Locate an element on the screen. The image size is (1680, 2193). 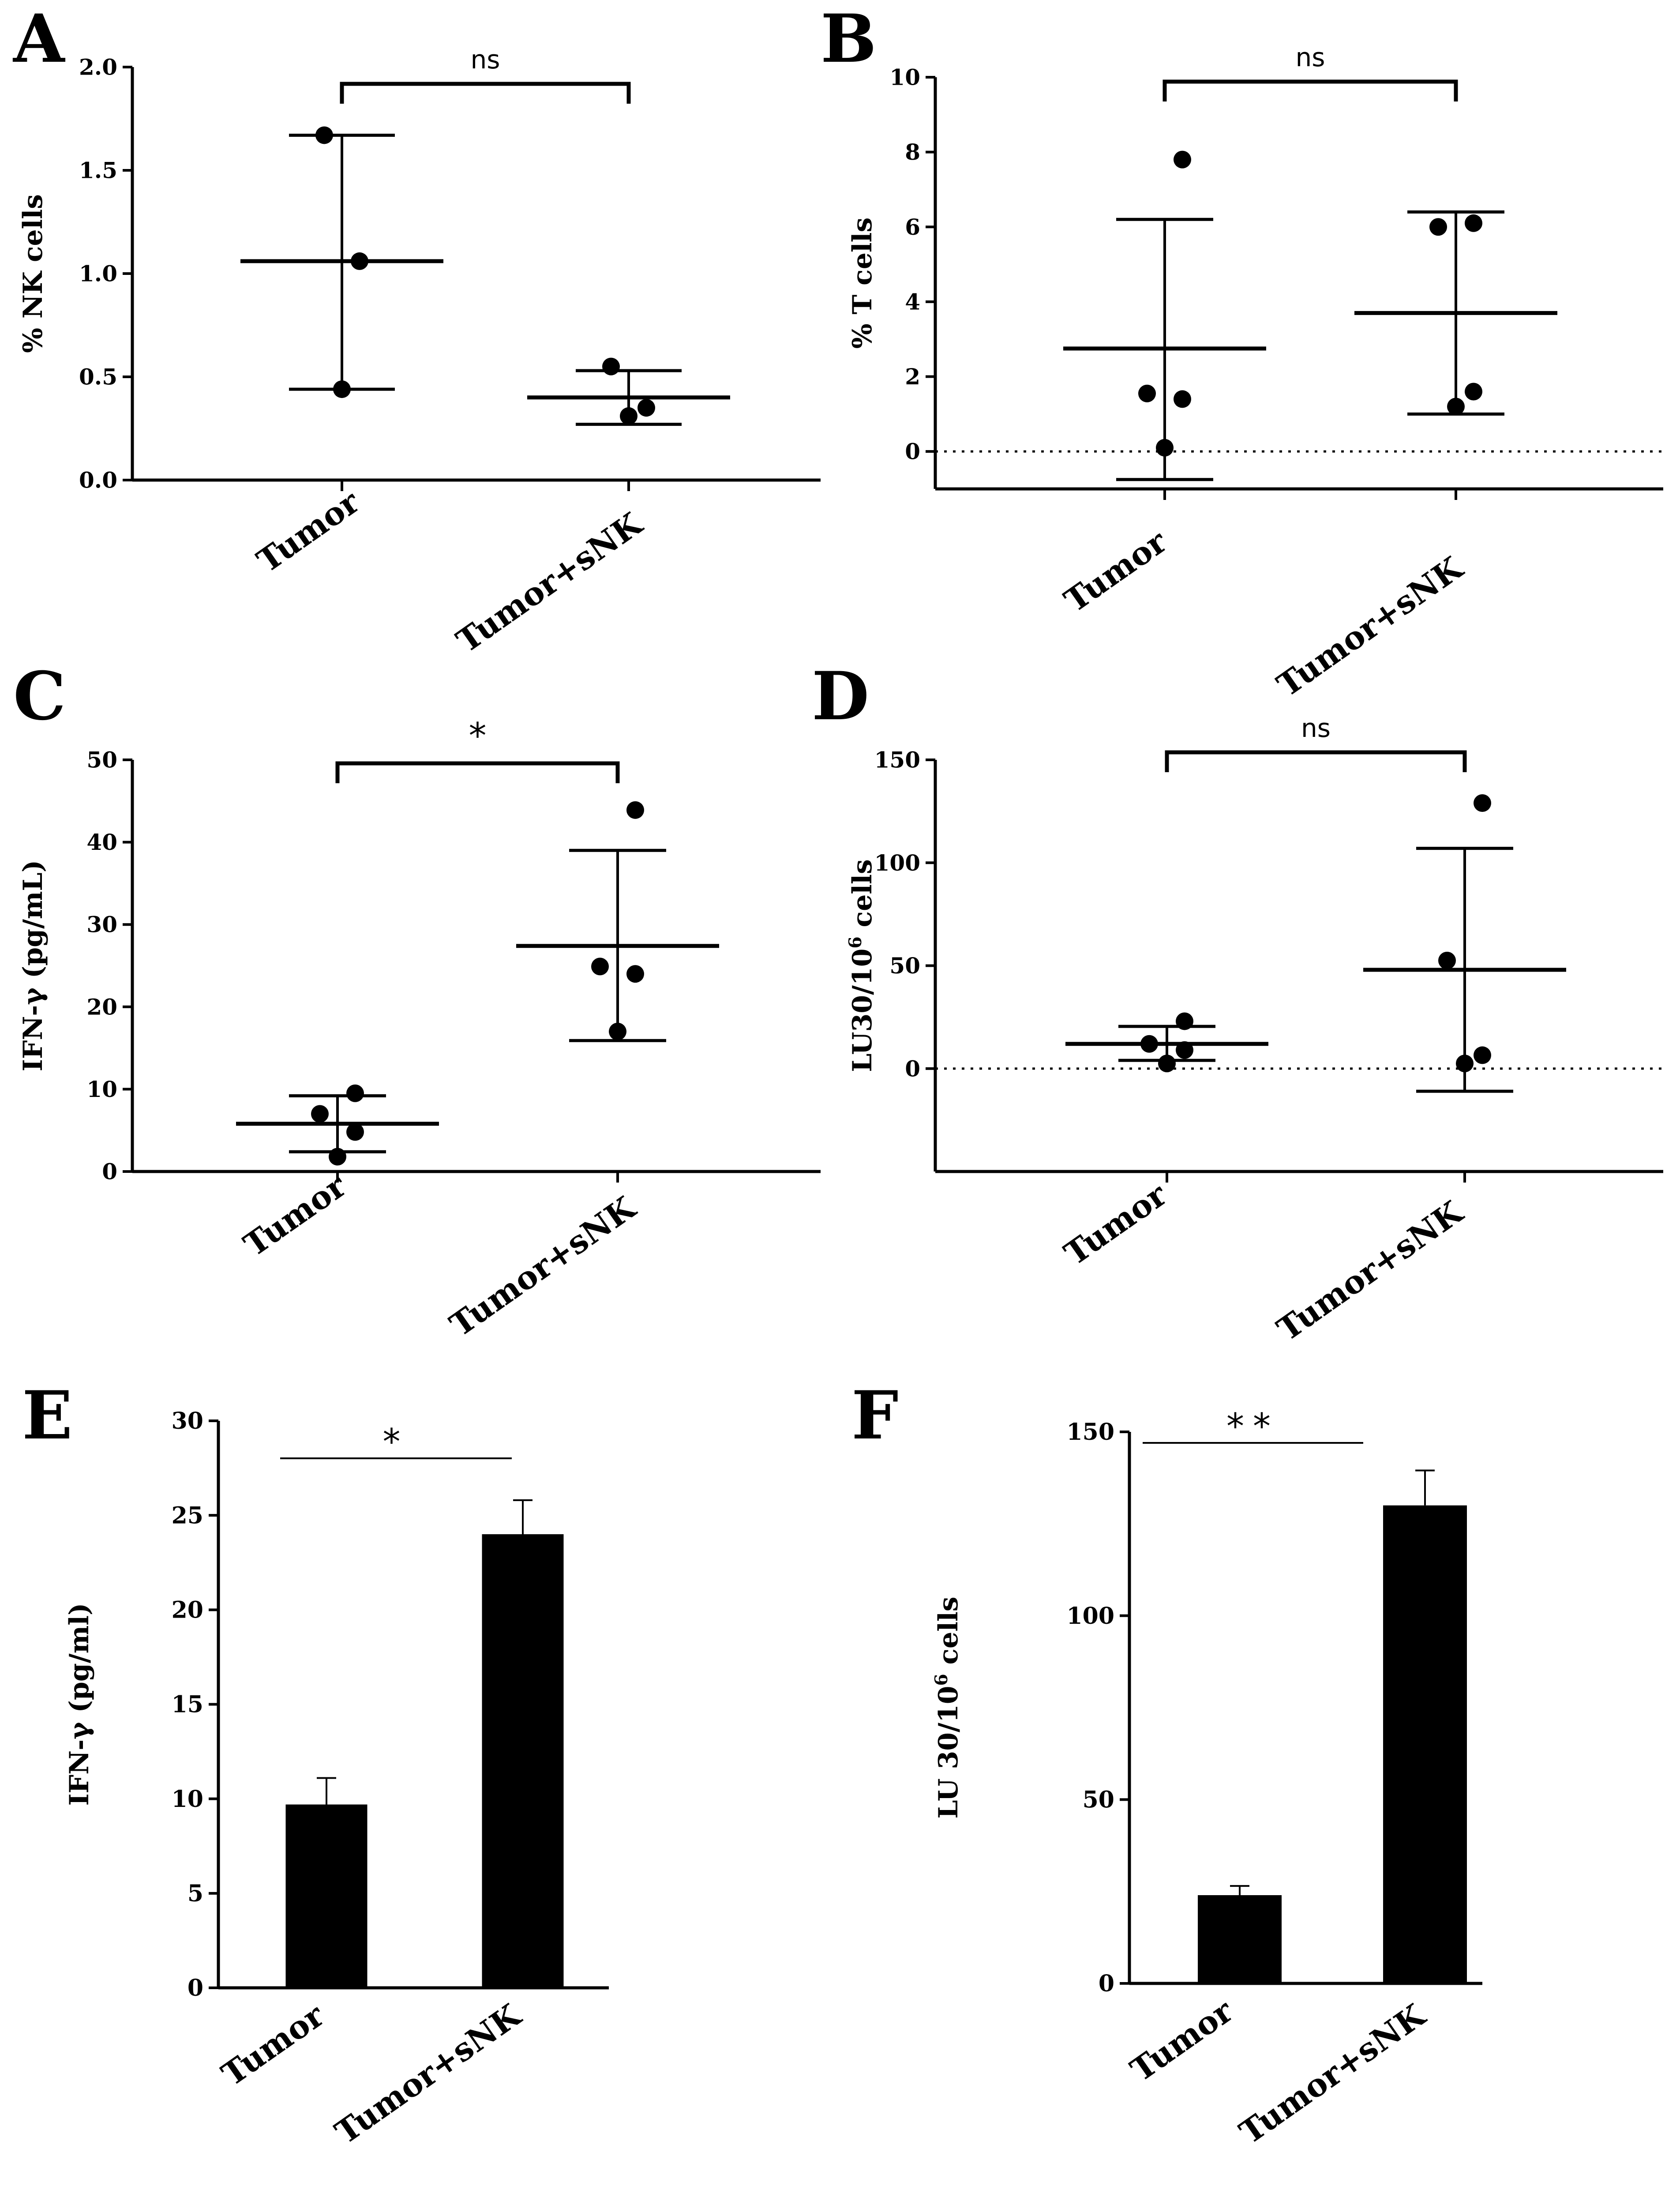
y-tick-label: 6 is located at coordinates (912, 227).